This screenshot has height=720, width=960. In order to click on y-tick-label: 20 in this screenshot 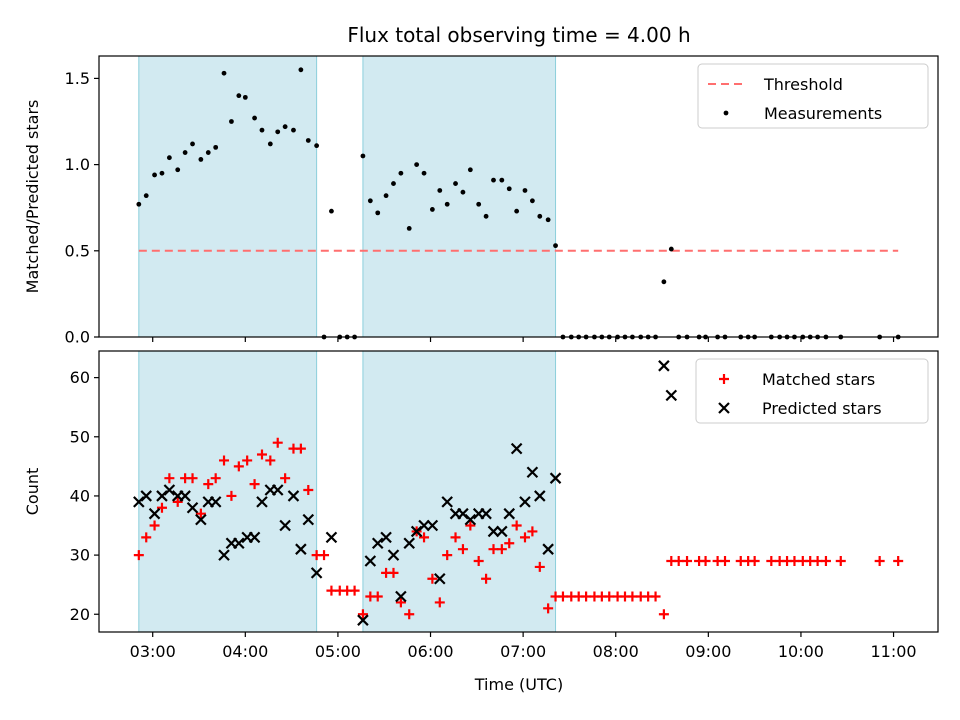, I will do `click(80, 614)`.